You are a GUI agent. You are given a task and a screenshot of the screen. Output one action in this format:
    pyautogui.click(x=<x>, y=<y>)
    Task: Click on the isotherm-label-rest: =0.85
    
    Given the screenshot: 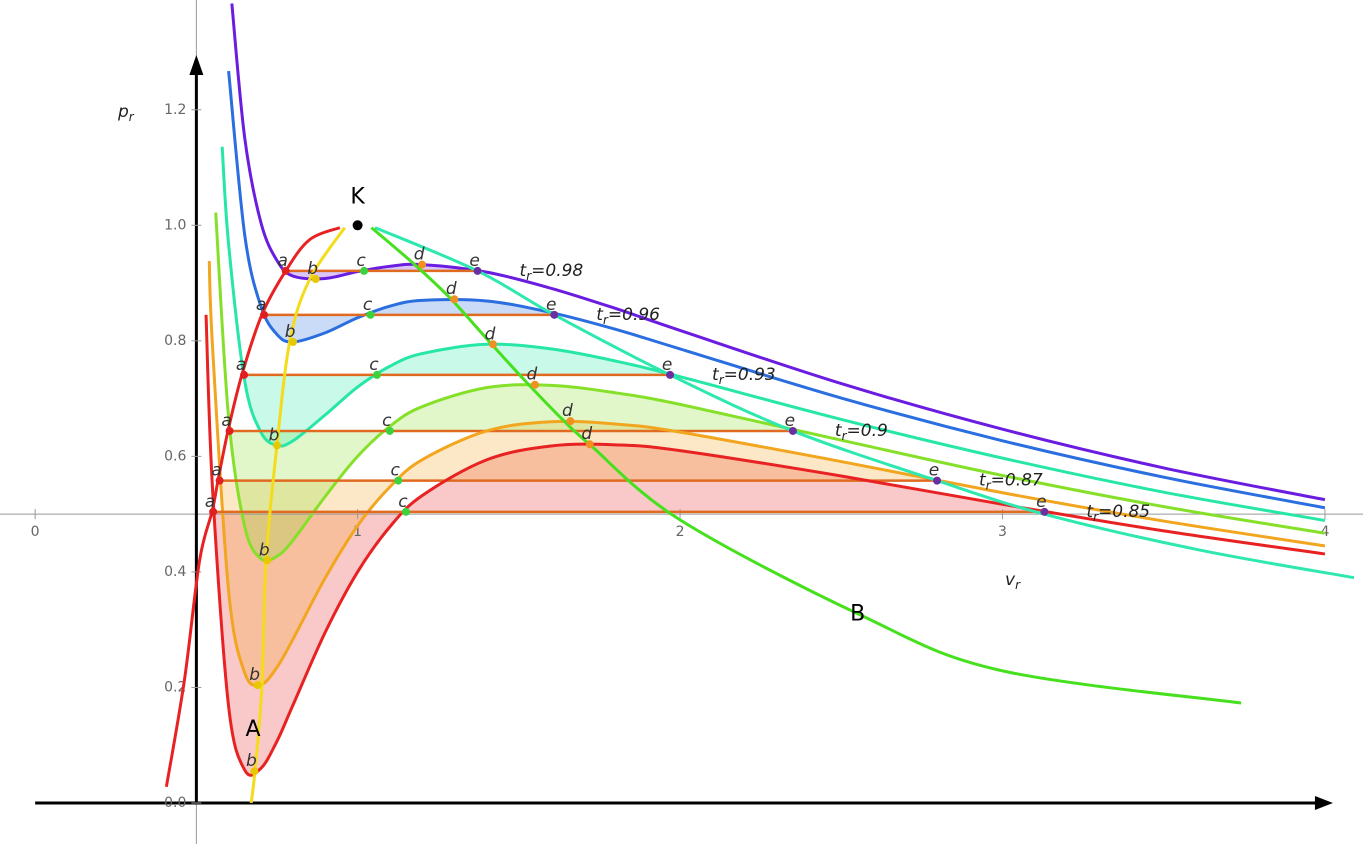 What is the action you would take?
    pyautogui.click(x=1124, y=512)
    